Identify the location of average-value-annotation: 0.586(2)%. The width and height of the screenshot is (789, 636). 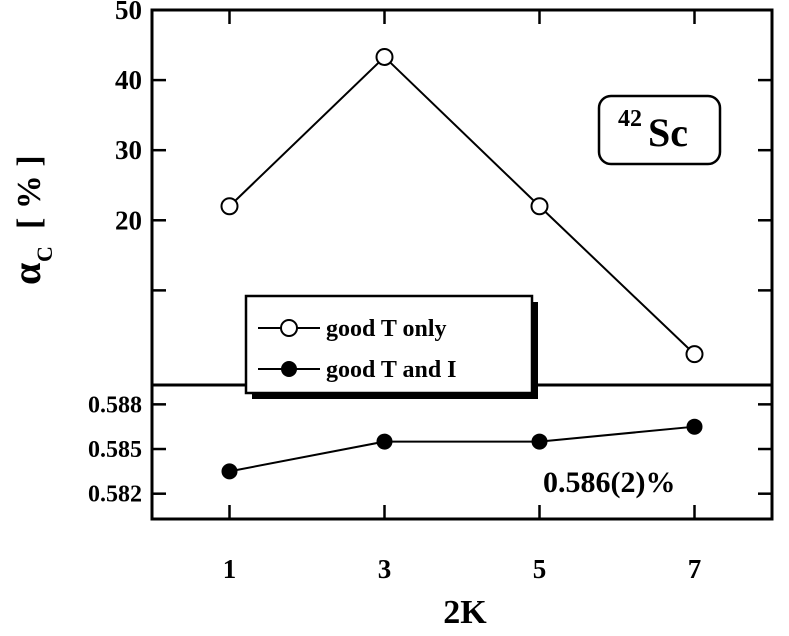
(609, 482).